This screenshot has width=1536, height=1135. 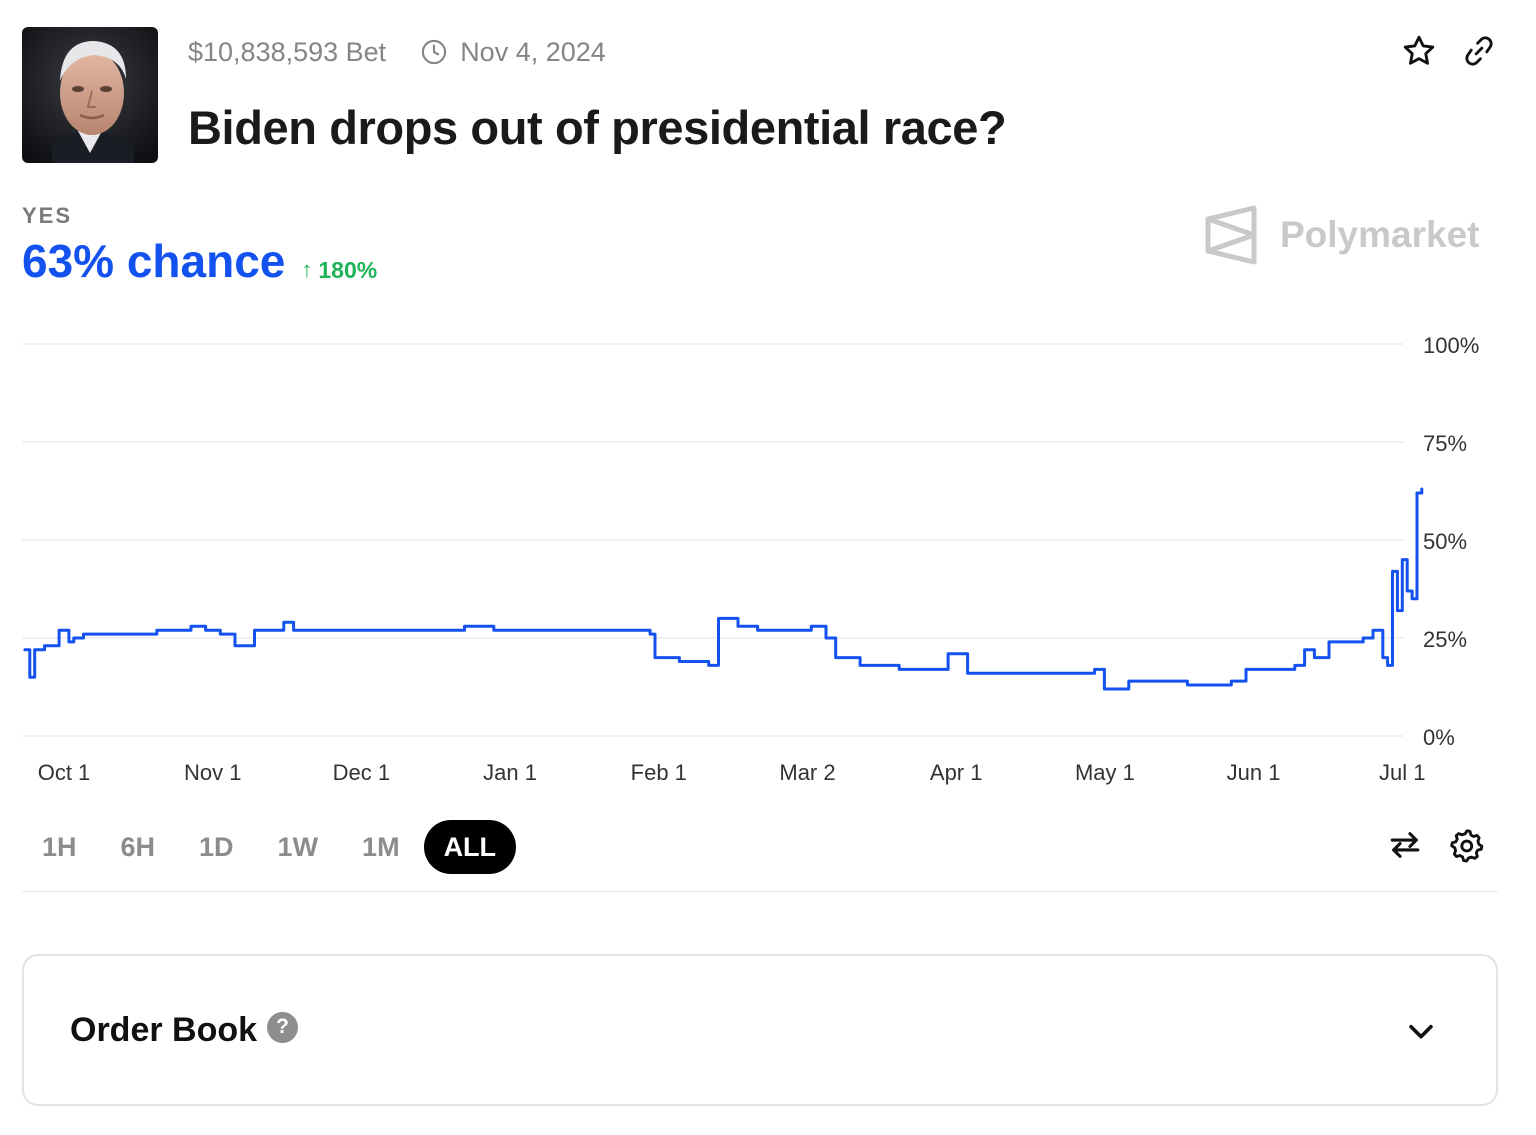 I want to click on chance-value: 63% chance, so click(x=154, y=261).